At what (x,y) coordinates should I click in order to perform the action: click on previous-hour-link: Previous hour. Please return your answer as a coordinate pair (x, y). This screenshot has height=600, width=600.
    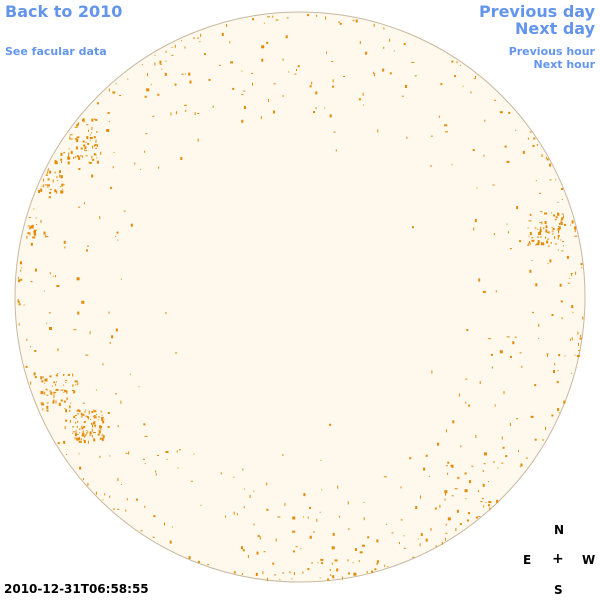
    Looking at the image, I should click on (551, 51).